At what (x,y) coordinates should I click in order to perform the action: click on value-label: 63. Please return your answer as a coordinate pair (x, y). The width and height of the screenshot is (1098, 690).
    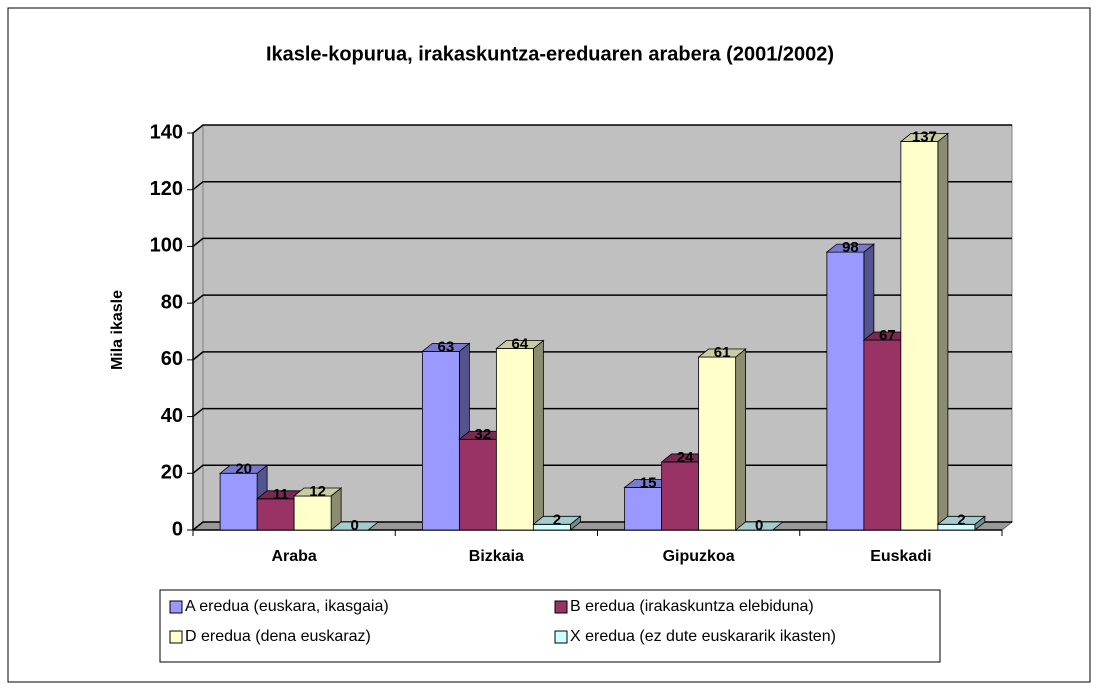
    Looking at the image, I should click on (446, 346).